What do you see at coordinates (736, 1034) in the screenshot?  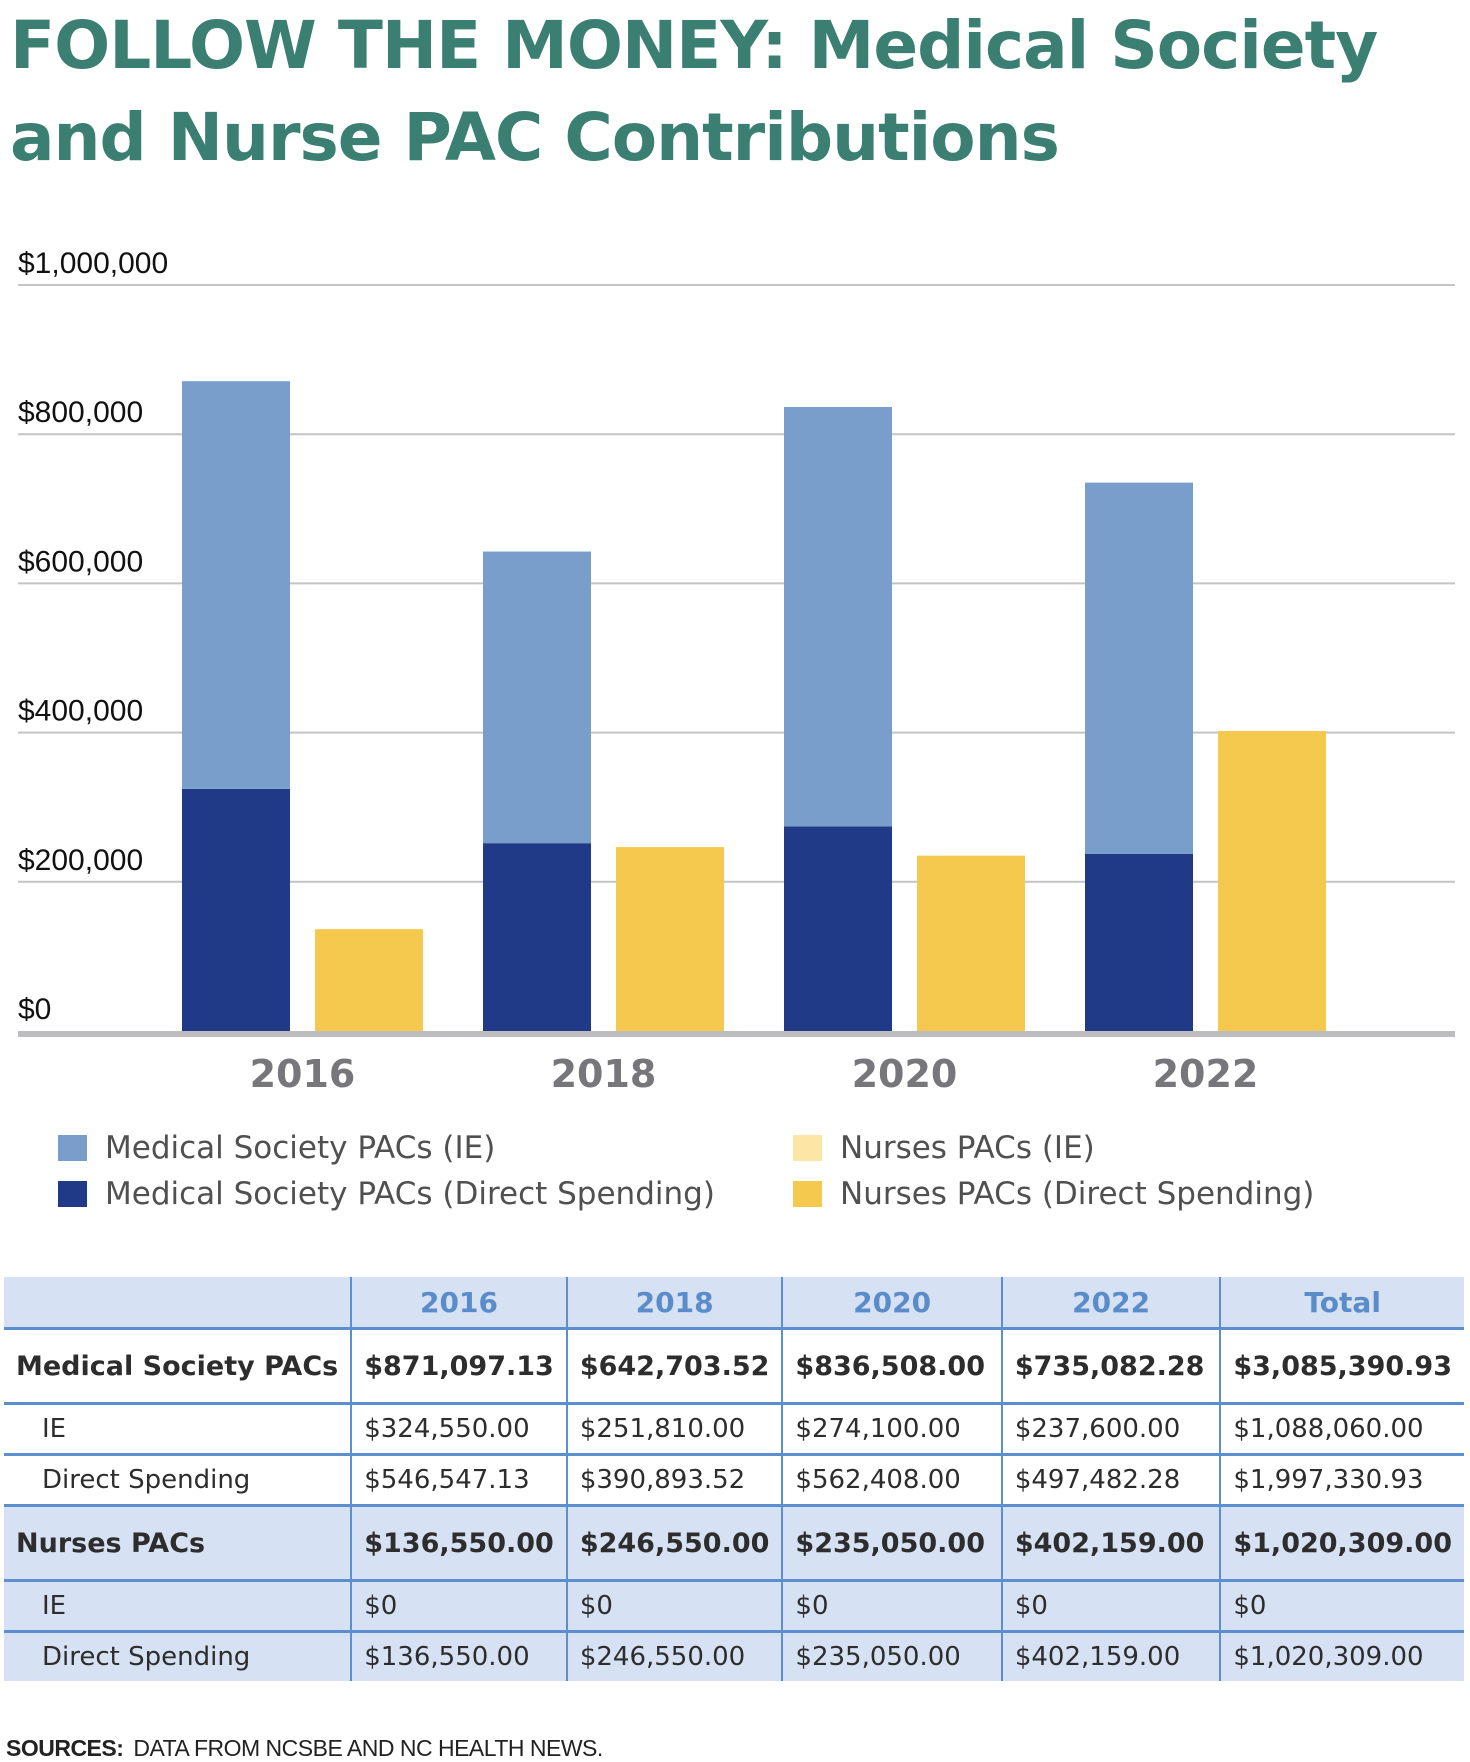 I see `x-axis-baseline` at bounding box center [736, 1034].